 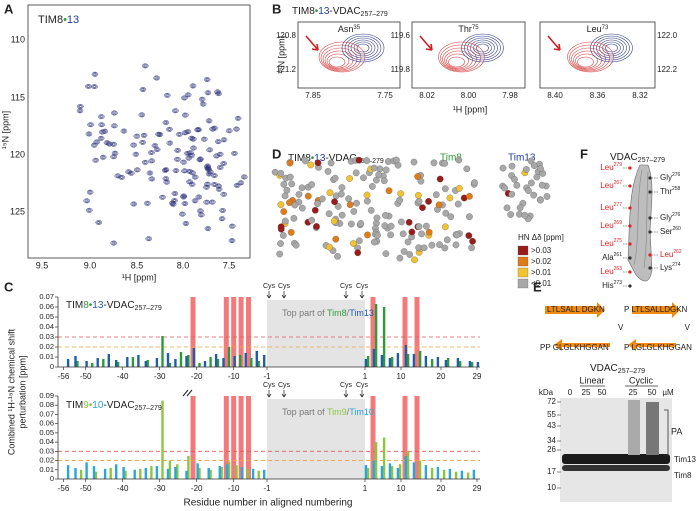 I want to click on panel-label: F, so click(x=584, y=153).